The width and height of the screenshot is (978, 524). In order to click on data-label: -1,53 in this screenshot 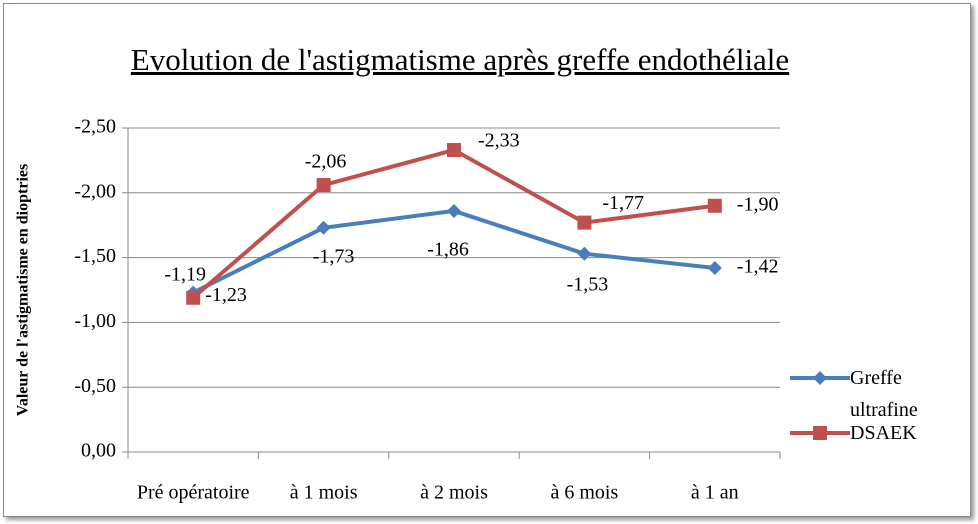, I will do `click(588, 284)`.